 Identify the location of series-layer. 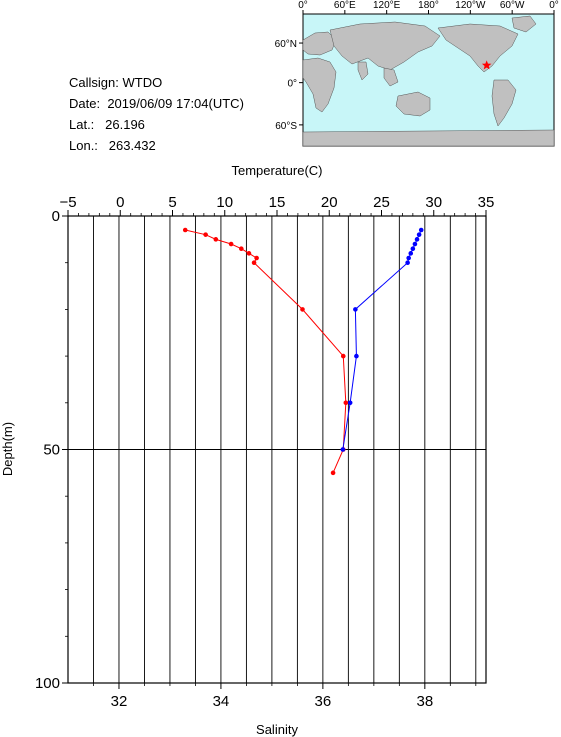
(303, 351).